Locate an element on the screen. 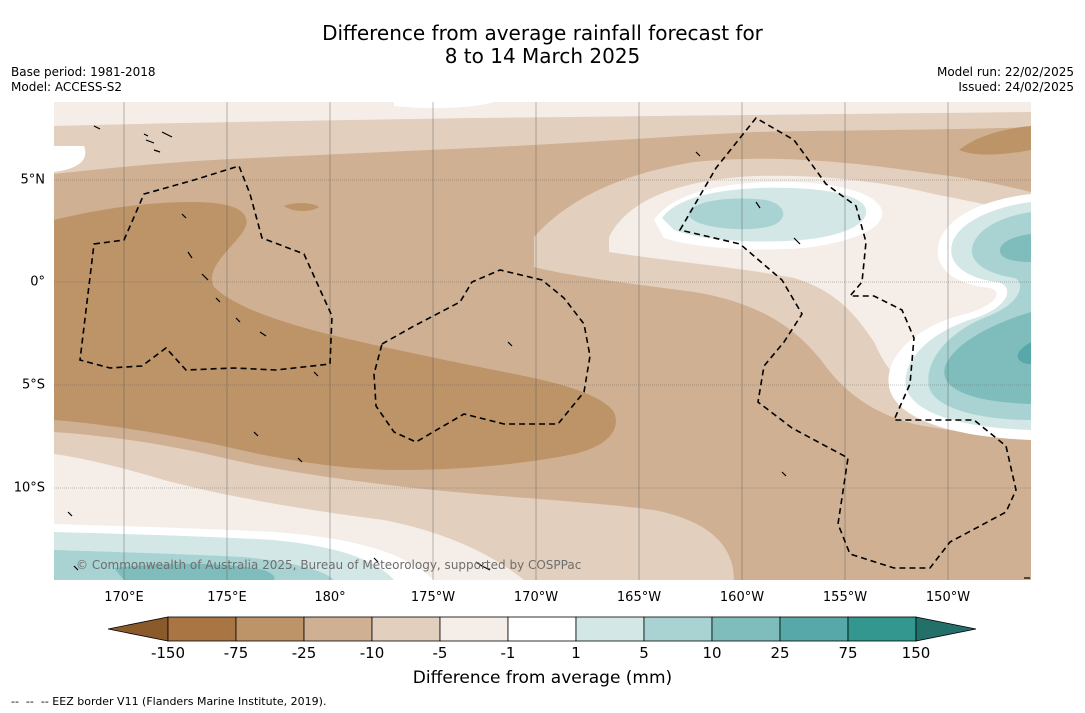  field-west-white is located at coordinates (70, 159).